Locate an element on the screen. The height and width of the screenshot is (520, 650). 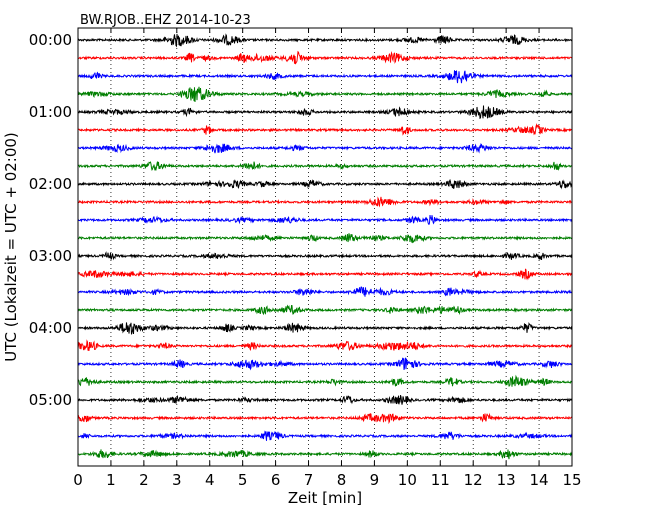
x-tick-label: 14 is located at coordinates (539, 480).